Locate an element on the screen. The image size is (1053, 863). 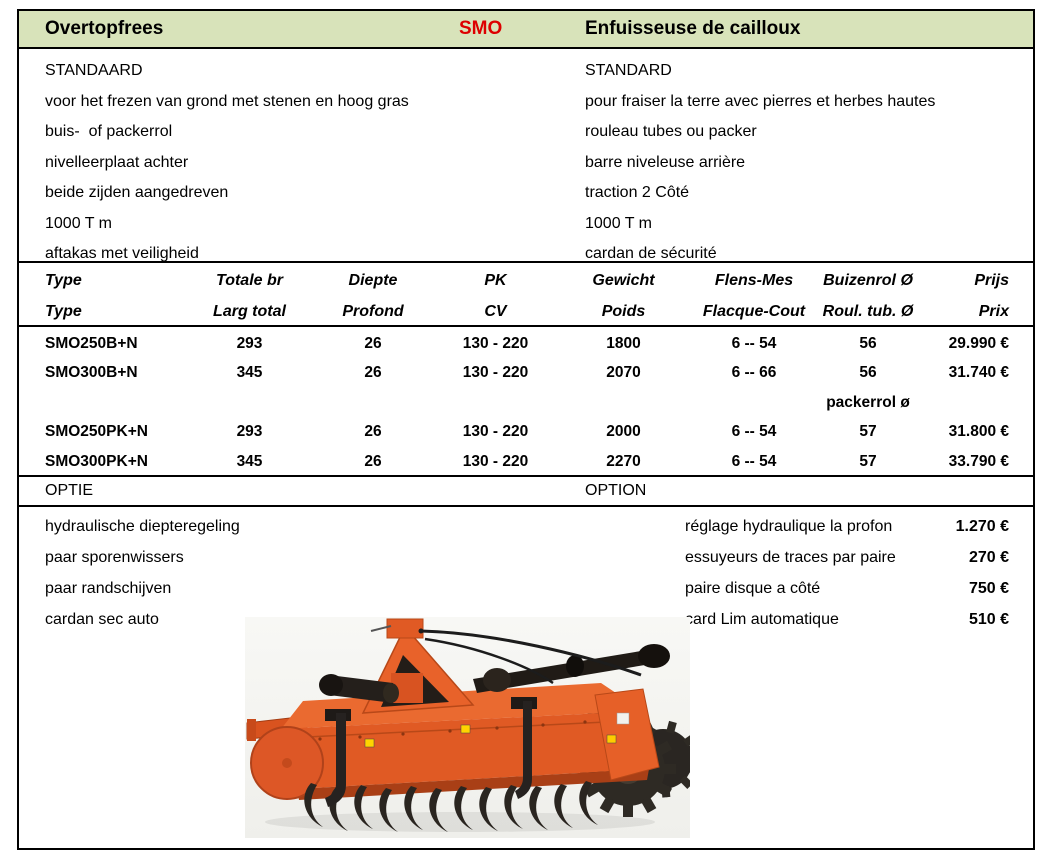
cell-type: SMO250PK+N is located at coordinates (96, 432).